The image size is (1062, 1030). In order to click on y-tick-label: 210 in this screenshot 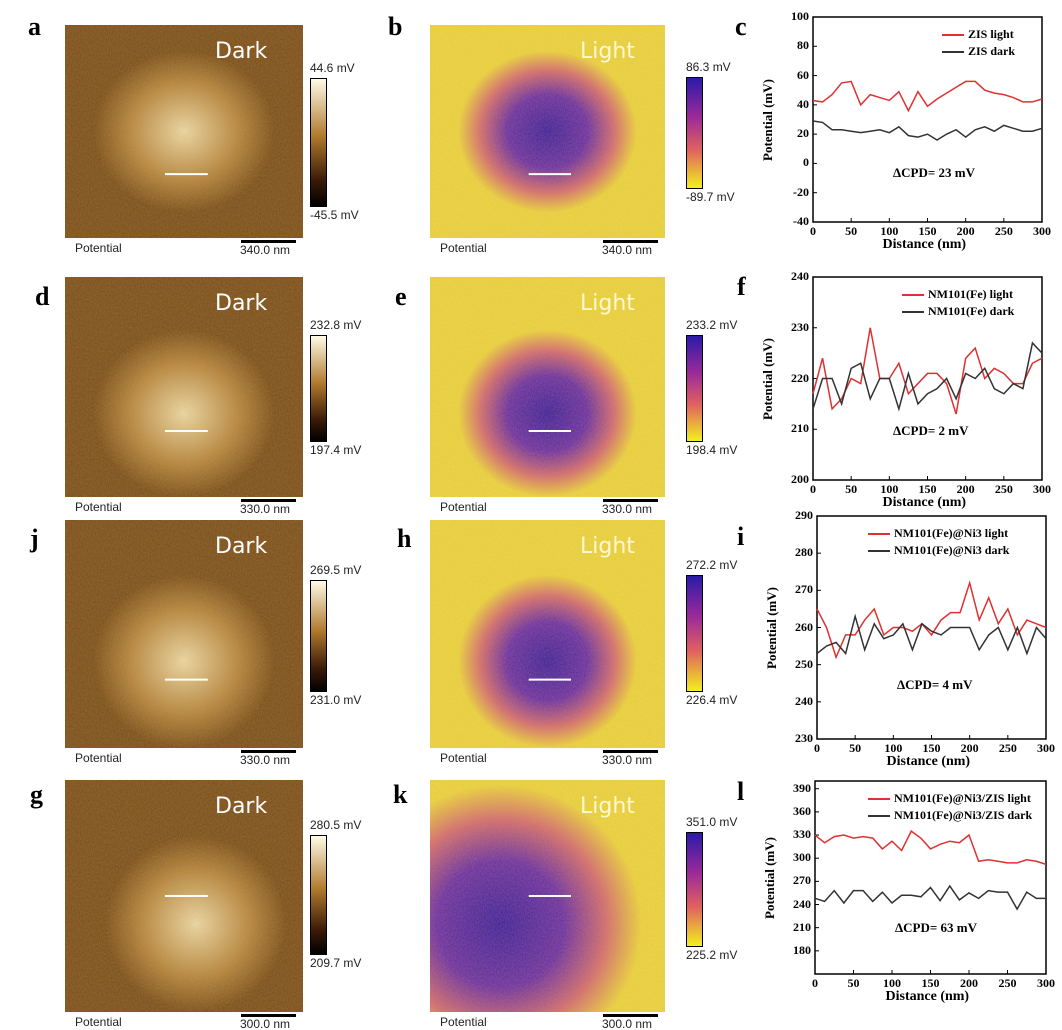, I will do `click(800, 428)`.